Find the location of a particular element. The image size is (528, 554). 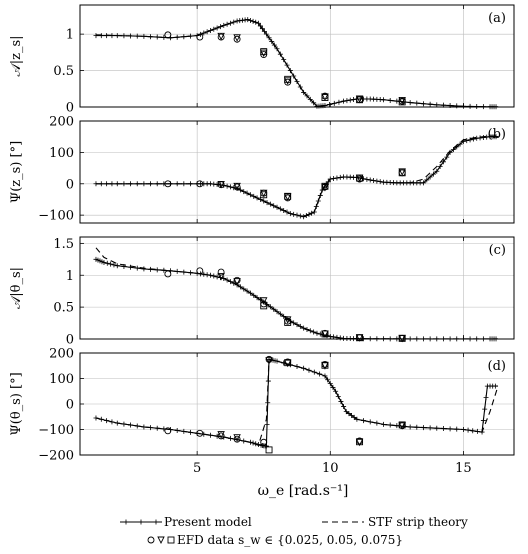

legend-square-marker is located at coordinates (171, 540).